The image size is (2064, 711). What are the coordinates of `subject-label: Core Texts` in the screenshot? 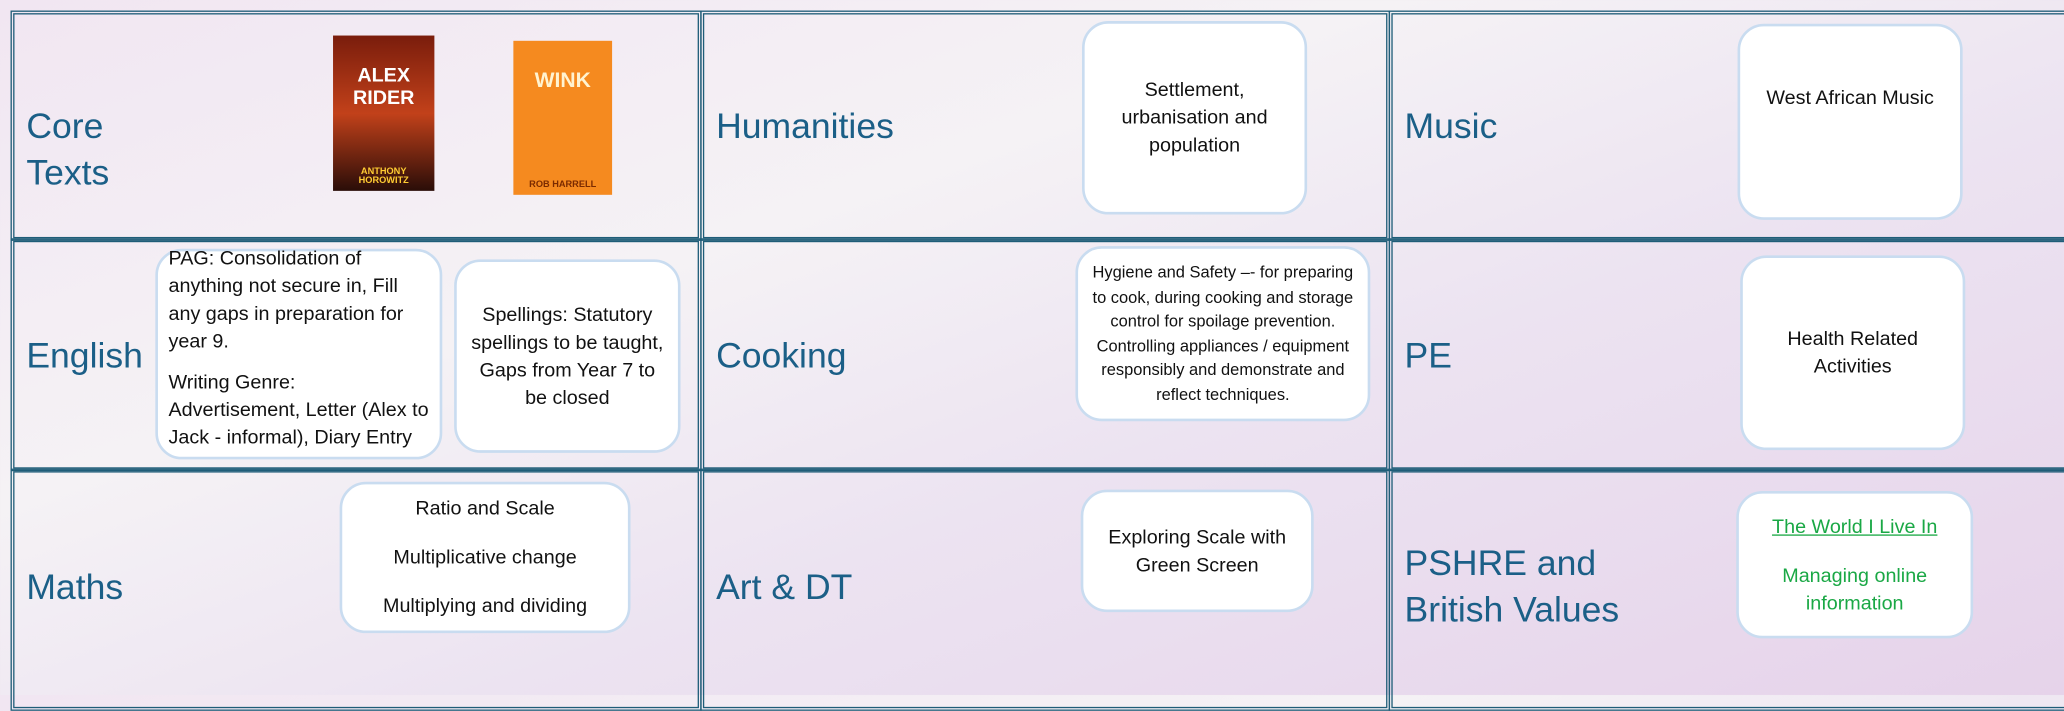 It's located at (68, 149).